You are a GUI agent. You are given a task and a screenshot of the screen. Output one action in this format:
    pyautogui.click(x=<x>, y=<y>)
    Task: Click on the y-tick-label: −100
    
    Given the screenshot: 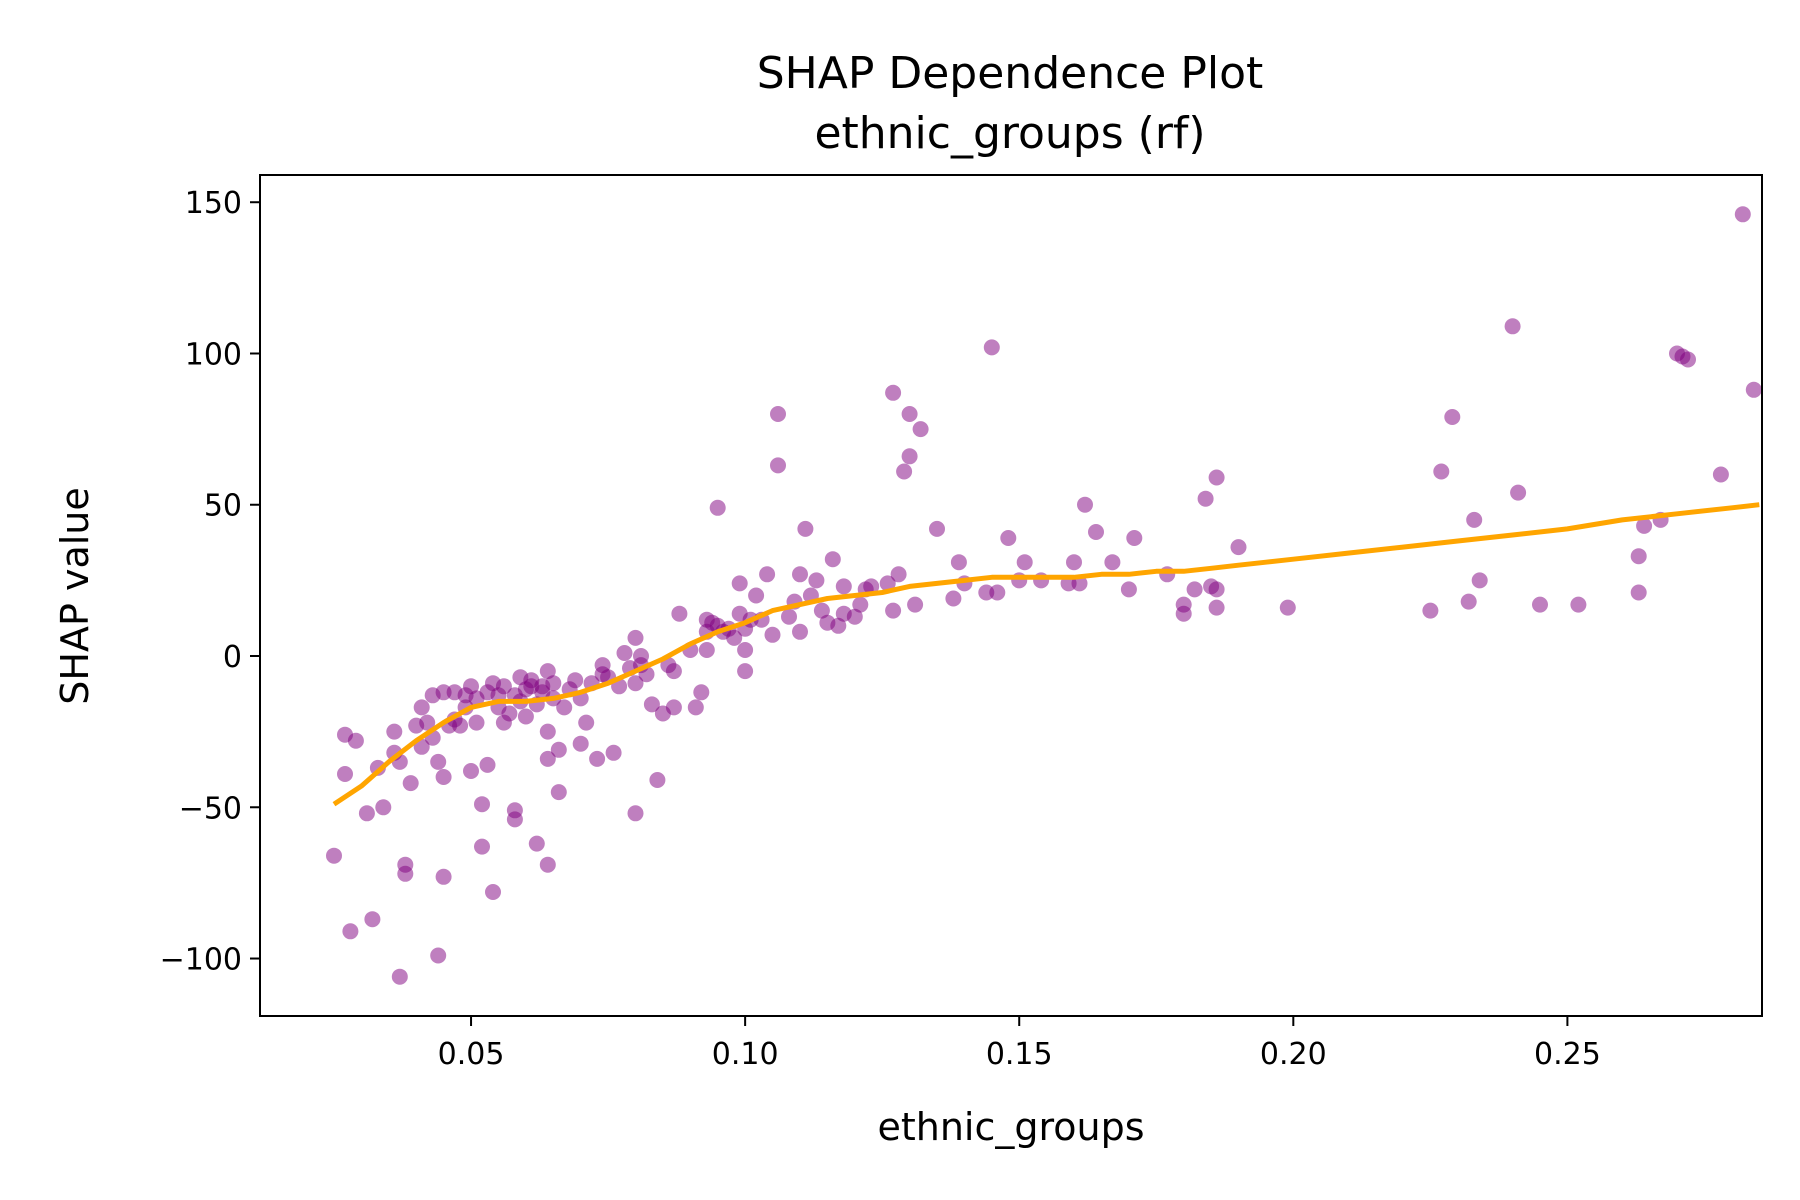 What is the action you would take?
    pyautogui.click(x=201, y=960)
    